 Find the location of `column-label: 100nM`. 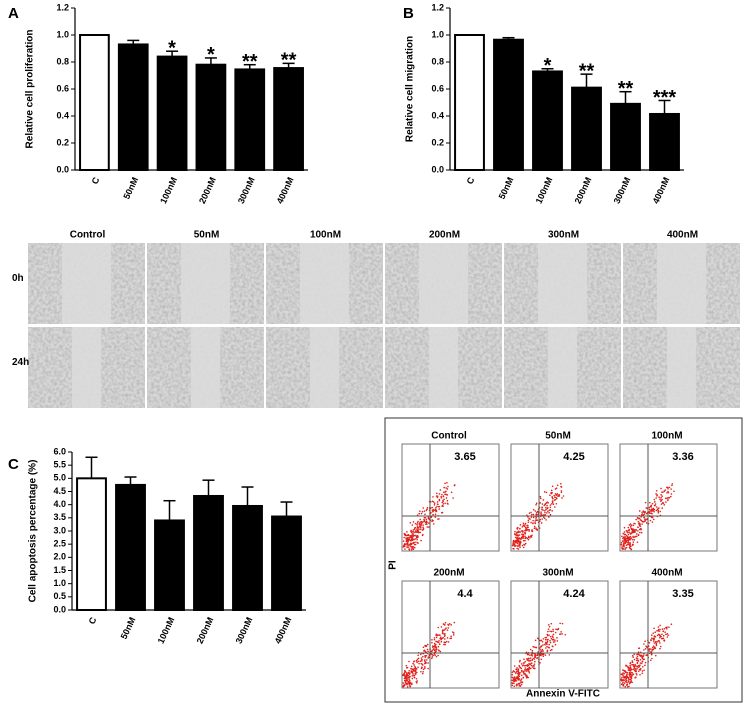

column-label: 100nM is located at coordinates (325, 235).